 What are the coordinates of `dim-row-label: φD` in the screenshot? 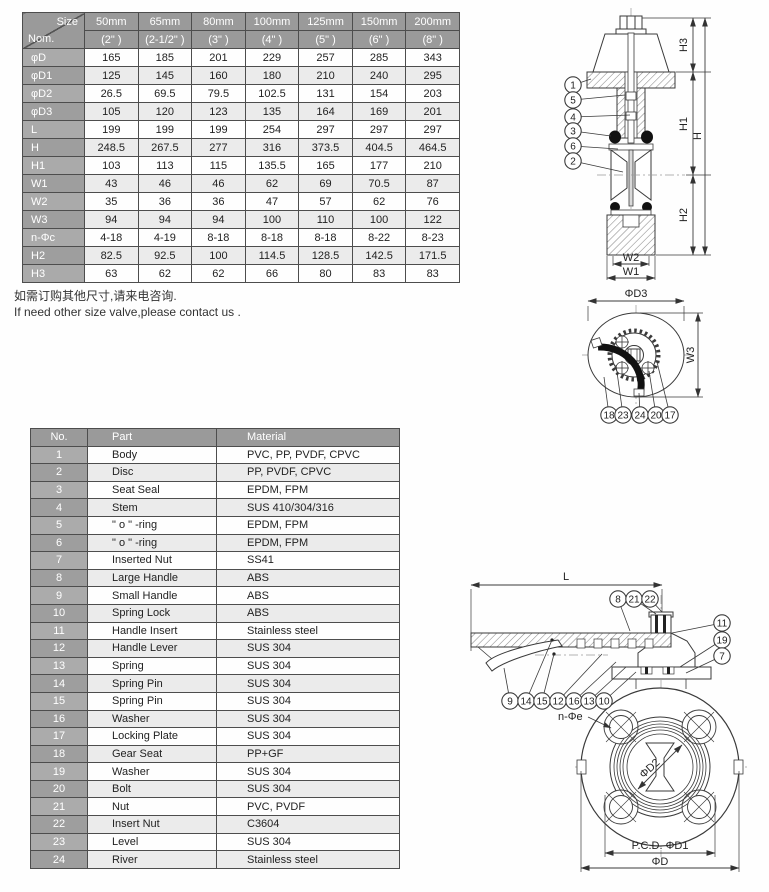 It's located at (53, 57).